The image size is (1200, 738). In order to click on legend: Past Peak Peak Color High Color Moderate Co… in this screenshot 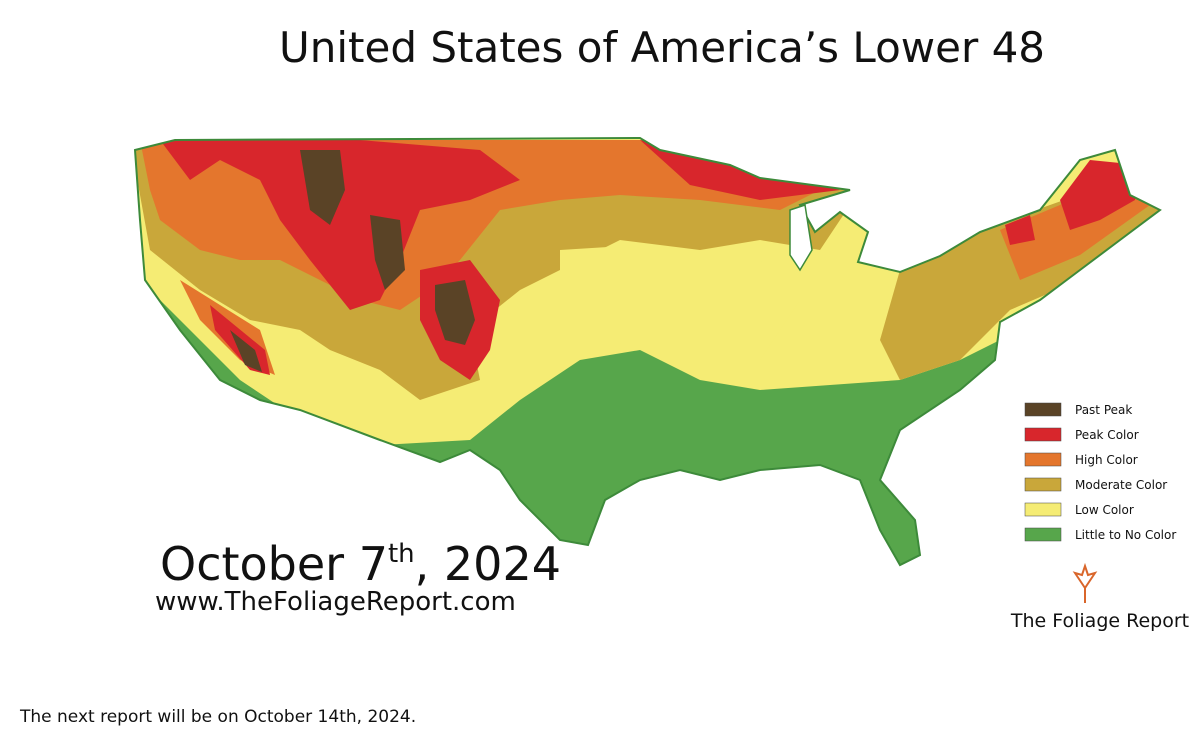, I will do `click(1100, 472)`.